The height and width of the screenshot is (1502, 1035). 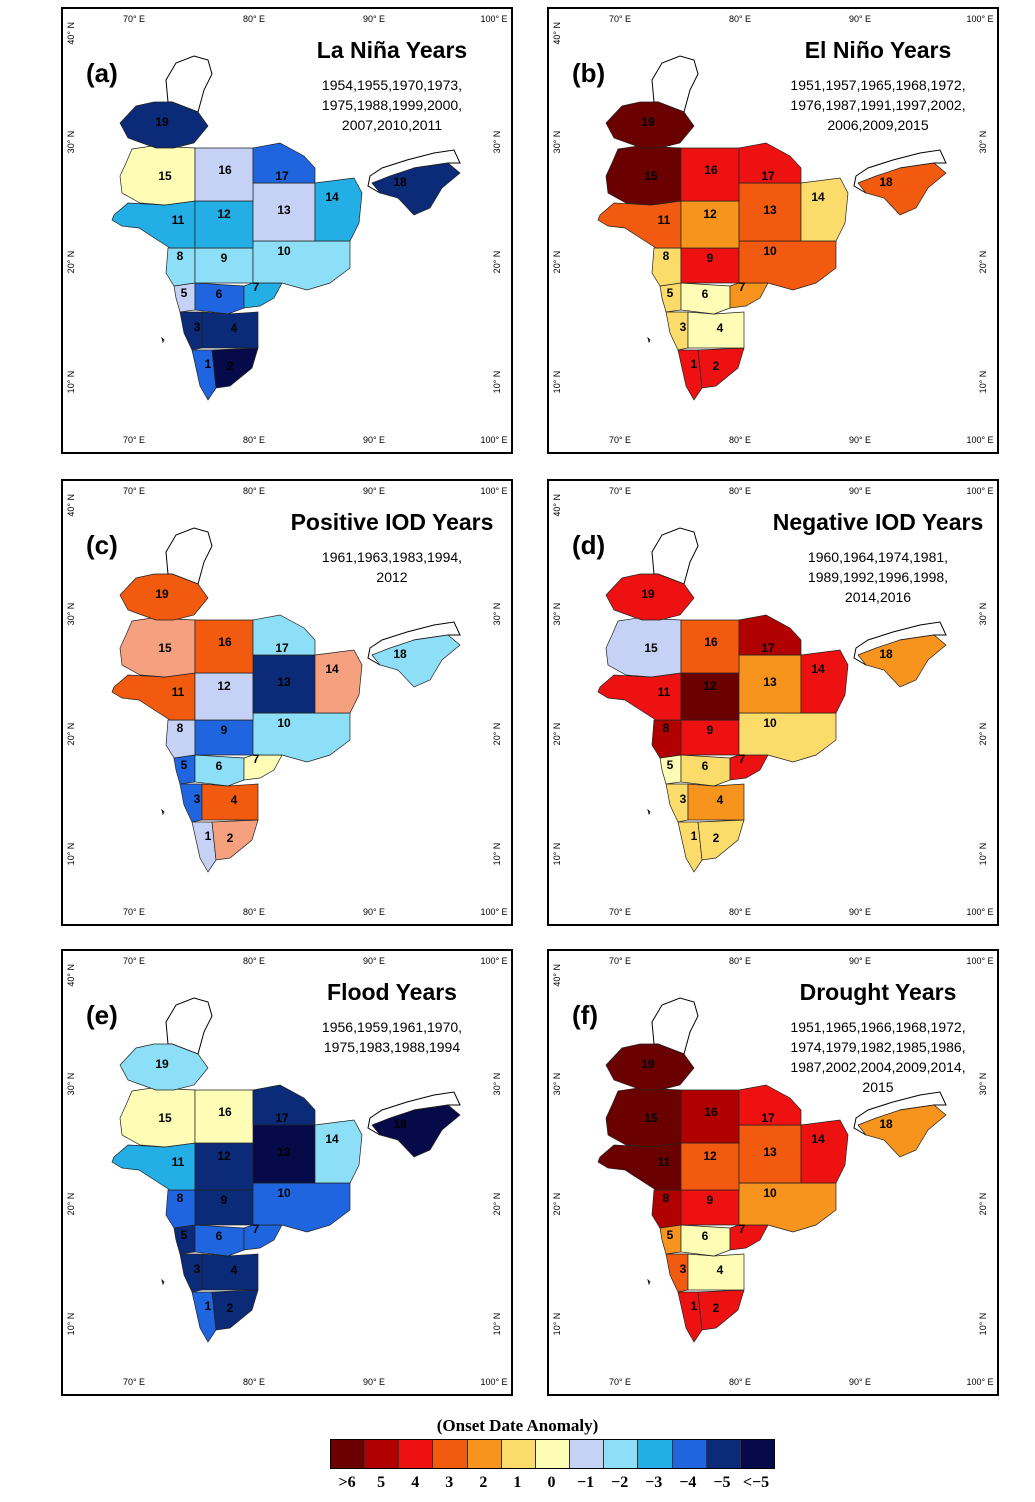 I want to click on region-number-15: 15, so click(x=651, y=1118).